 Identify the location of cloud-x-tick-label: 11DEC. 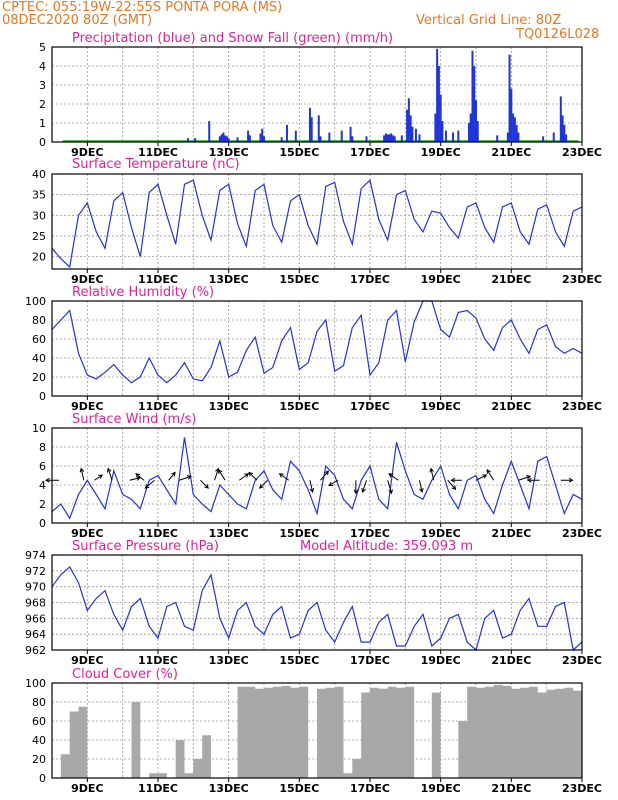
(158, 788).